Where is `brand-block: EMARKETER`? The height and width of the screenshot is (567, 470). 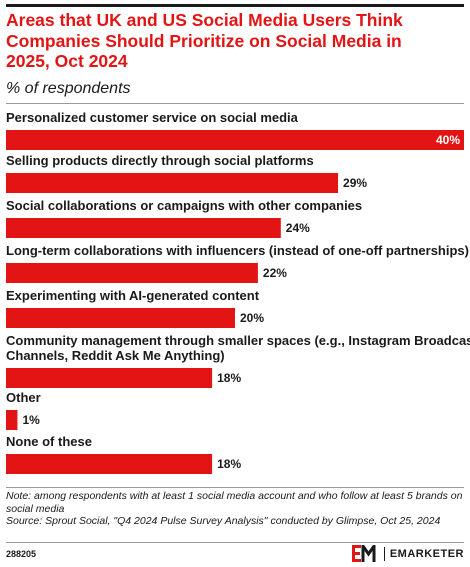
brand-block: EMARKETER is located at coordinates (407, 553).